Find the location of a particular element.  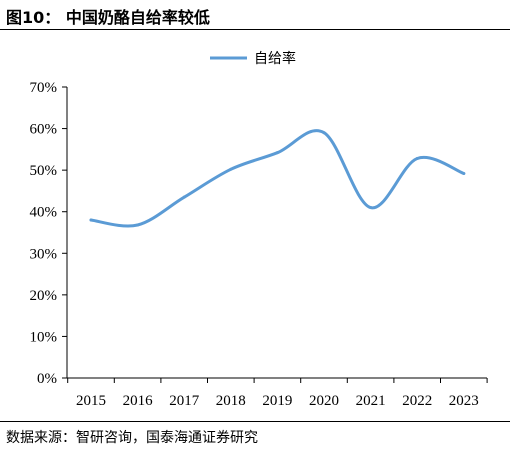

x-tick-label: 2018 is located at coordinates (231, 401).